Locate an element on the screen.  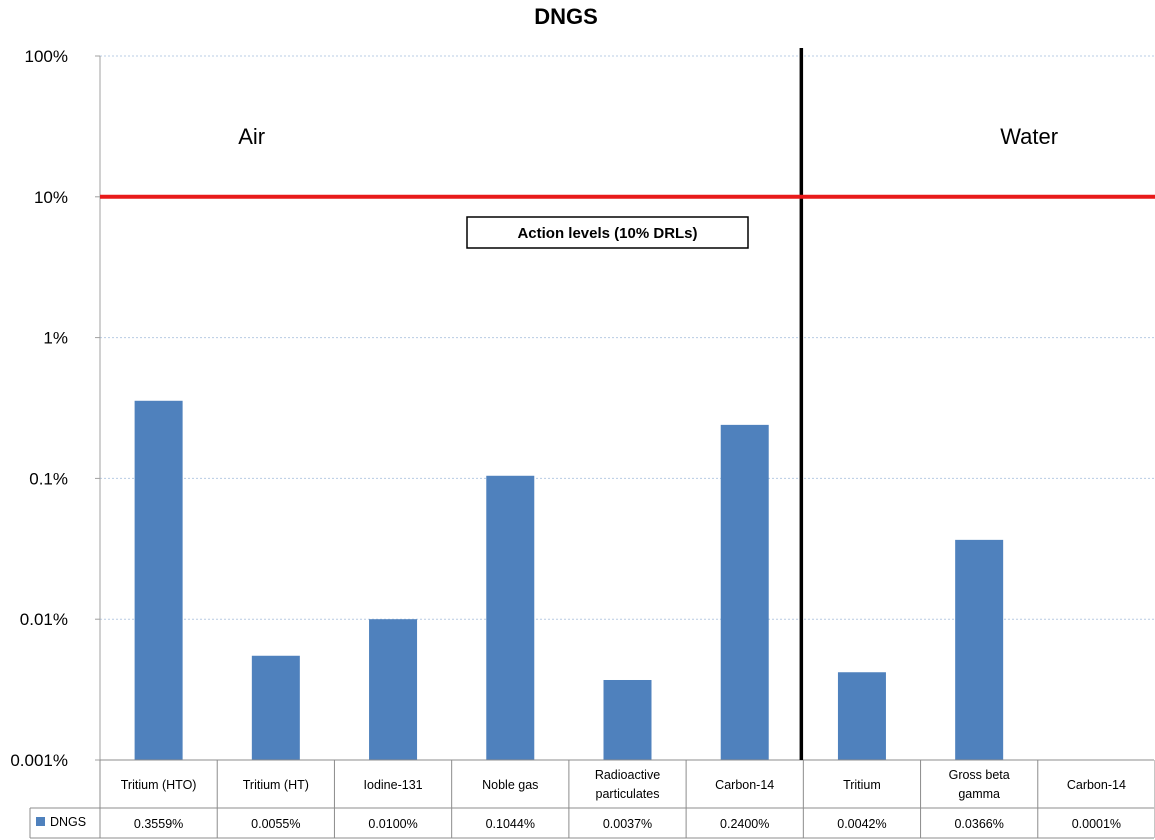
value-label: 0.1044% is located at coordinates (510, 824).